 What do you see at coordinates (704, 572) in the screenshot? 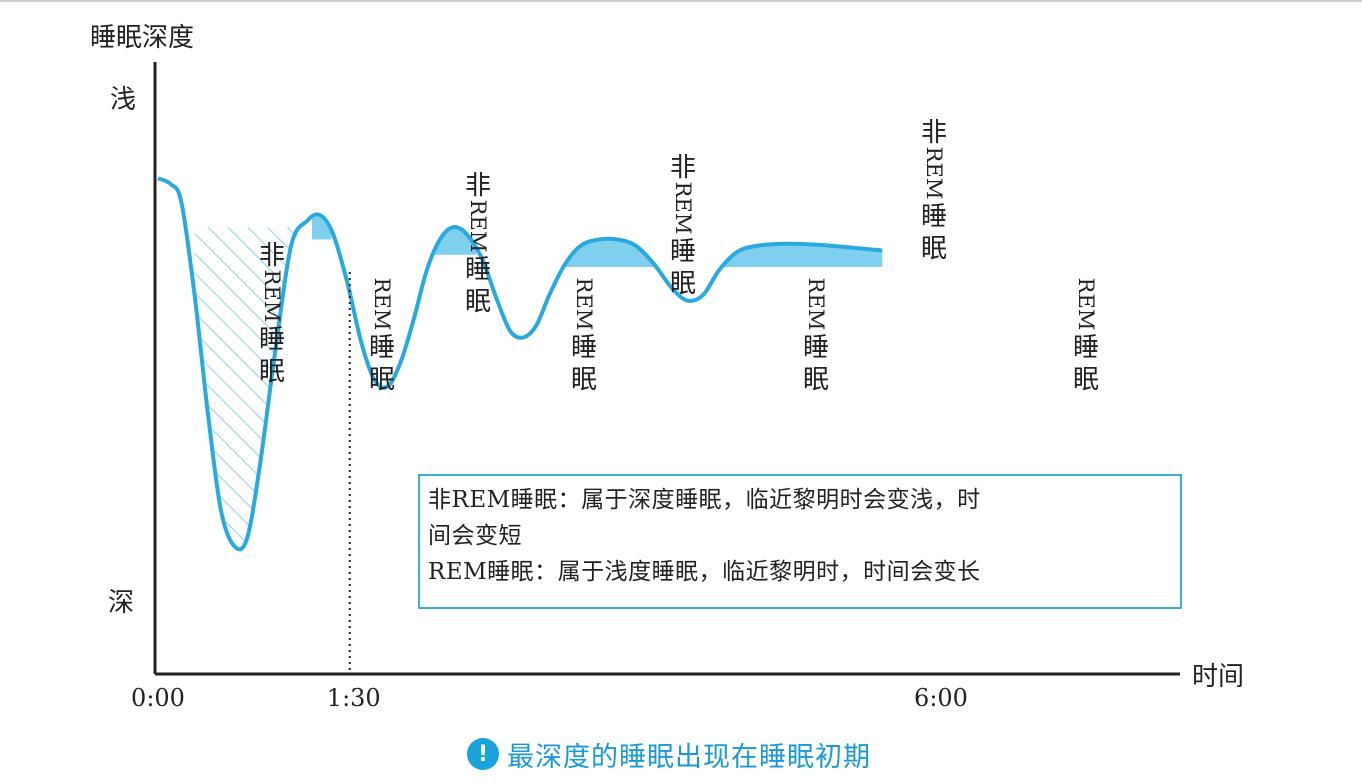
I see `legend-rem-line: REM睡眠：属于浅度睡眠，临近黎明时，时间会变长` at bounding box center [704, 572].